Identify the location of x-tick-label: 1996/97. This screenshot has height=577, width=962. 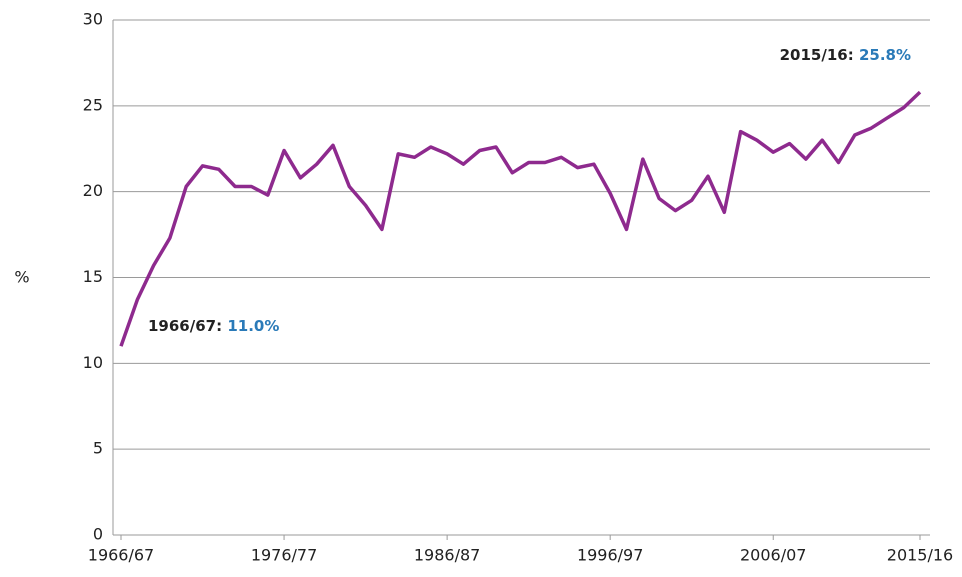
(610, 555).